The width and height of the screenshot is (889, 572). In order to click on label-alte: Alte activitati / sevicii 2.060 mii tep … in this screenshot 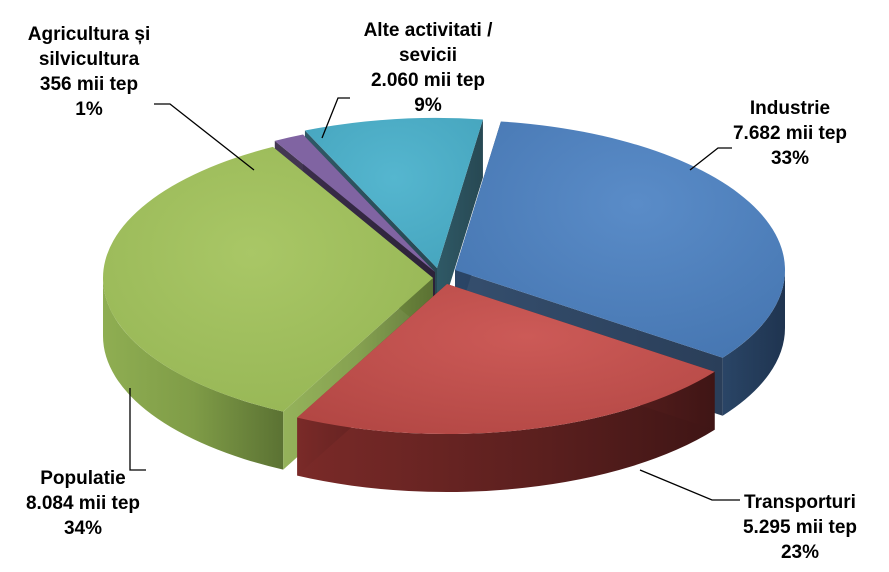, I will do `click(428, 68)`.